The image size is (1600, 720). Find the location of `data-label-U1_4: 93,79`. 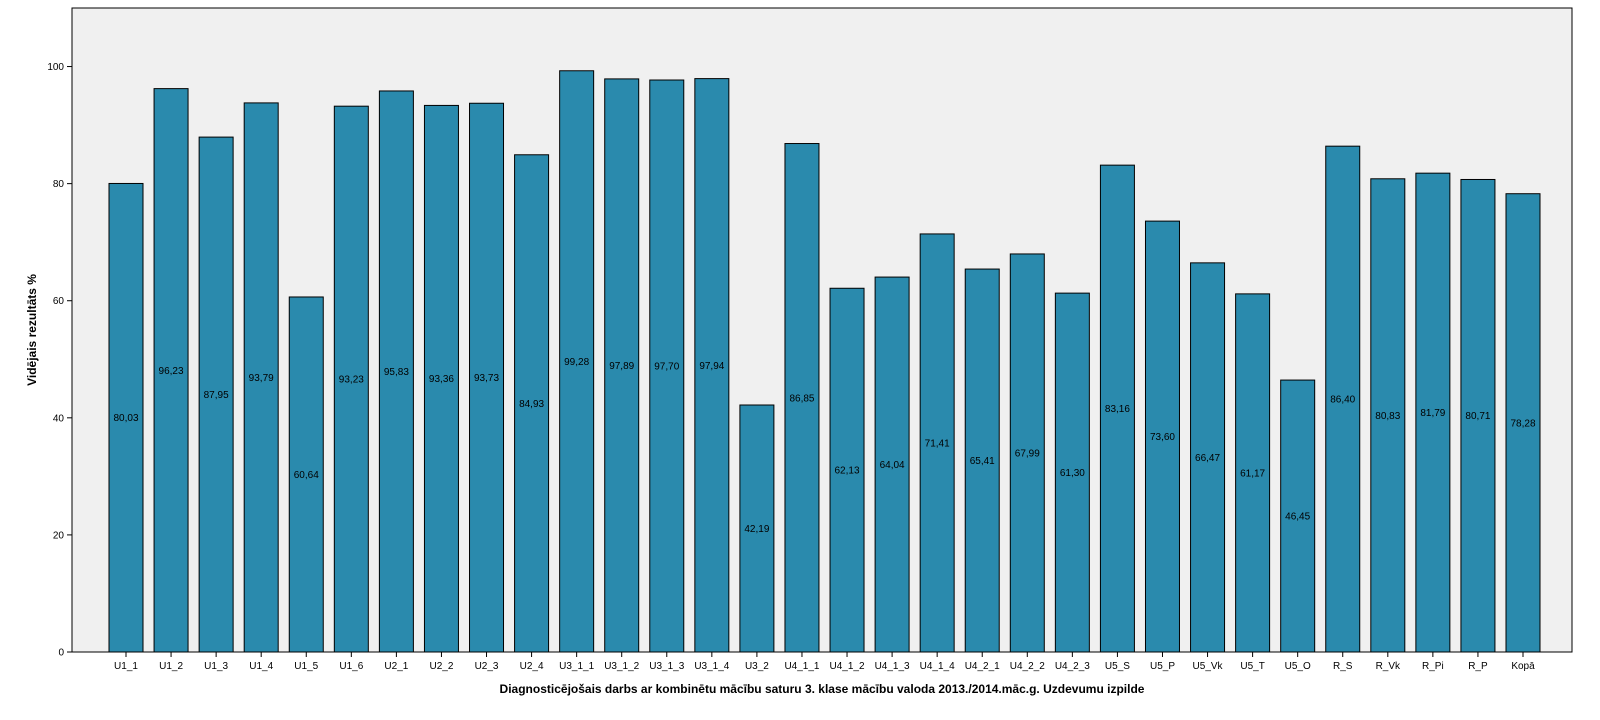

data-label-U1_4: 93,79 is located at coordinates (261, 378).